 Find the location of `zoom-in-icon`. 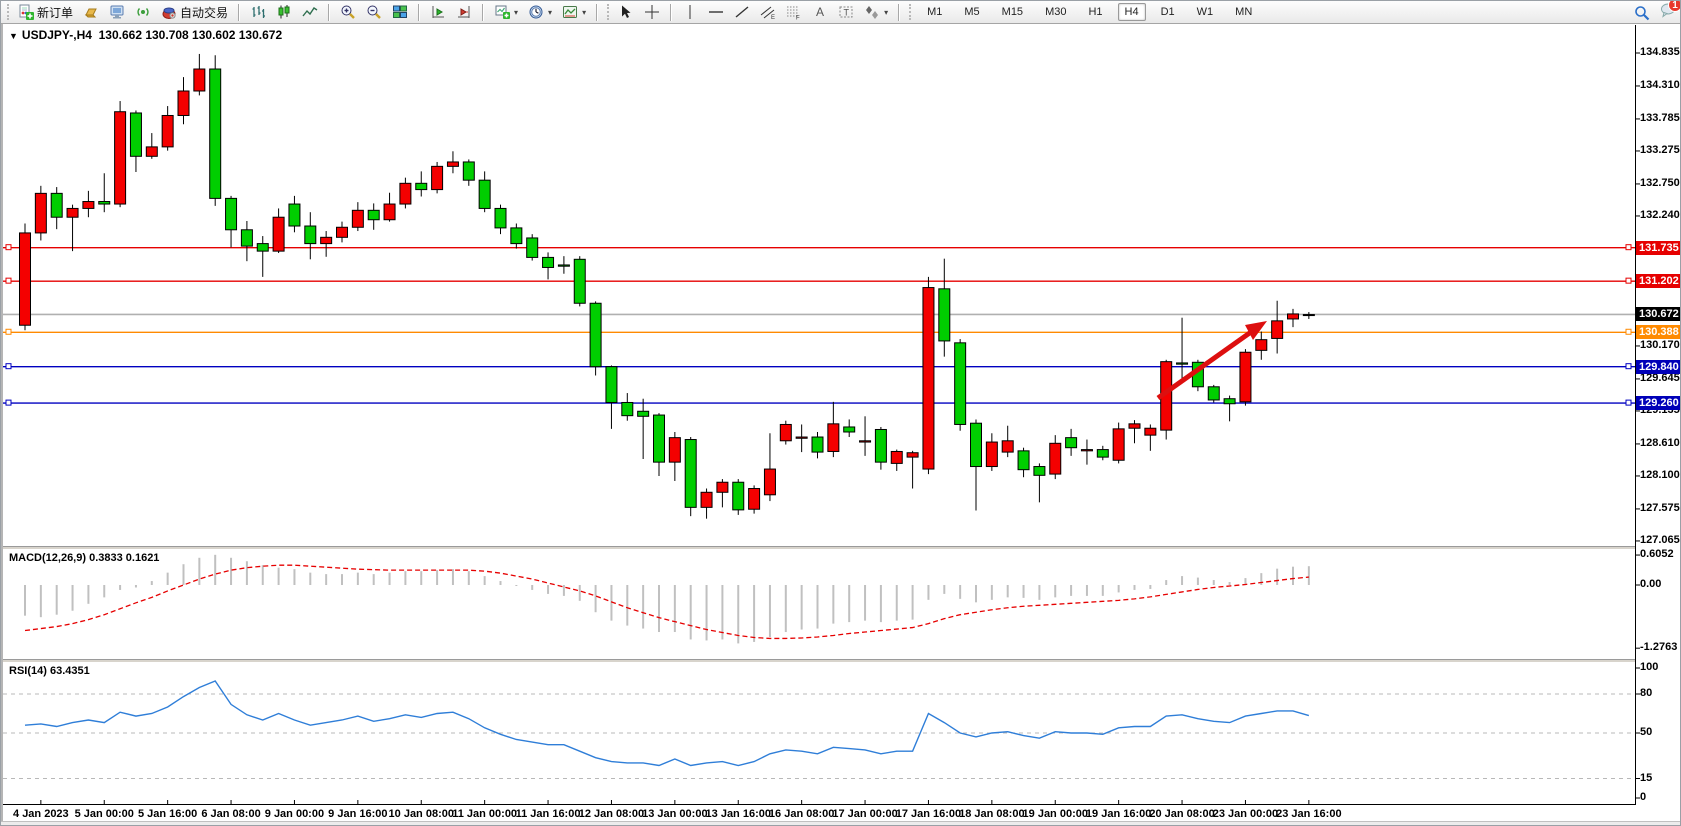

zoom-in-icon is located at coordinates (348, 12).